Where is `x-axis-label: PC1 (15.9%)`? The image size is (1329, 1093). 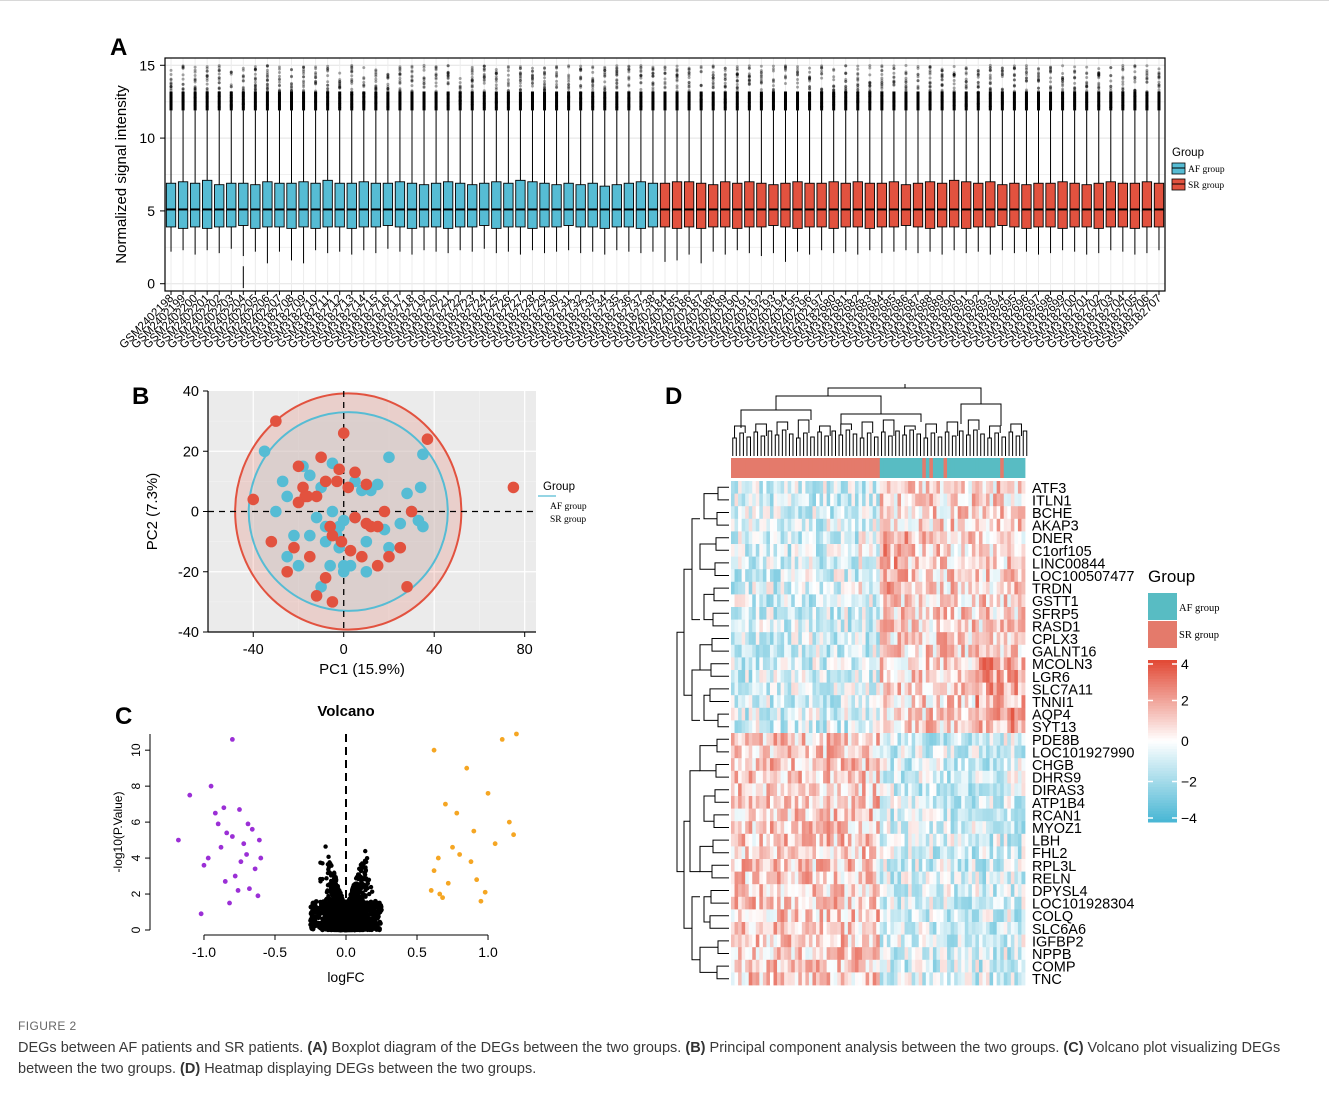
x-axis-label: PC1 (15.9%) is located at coordinates (362, 669).